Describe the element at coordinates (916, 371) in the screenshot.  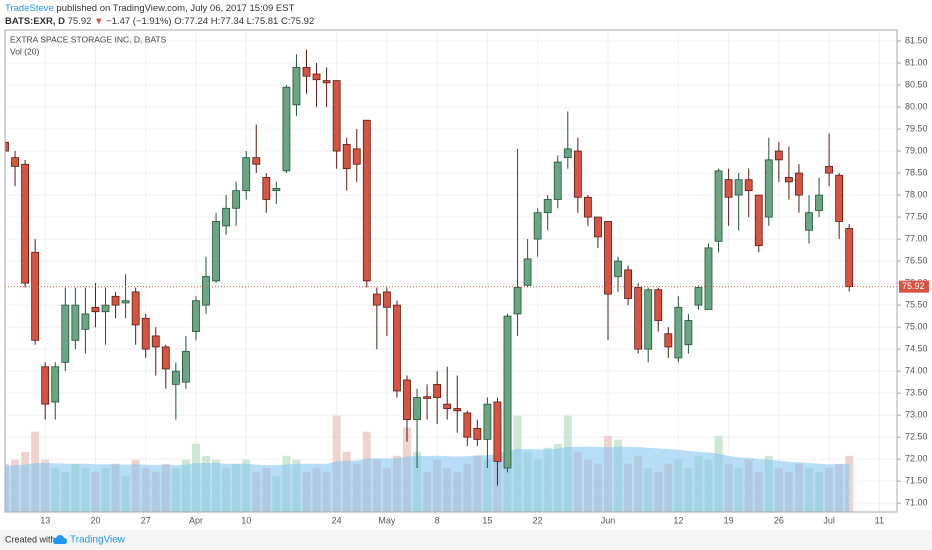
I see `y-tick-label: 74.00` at that location.